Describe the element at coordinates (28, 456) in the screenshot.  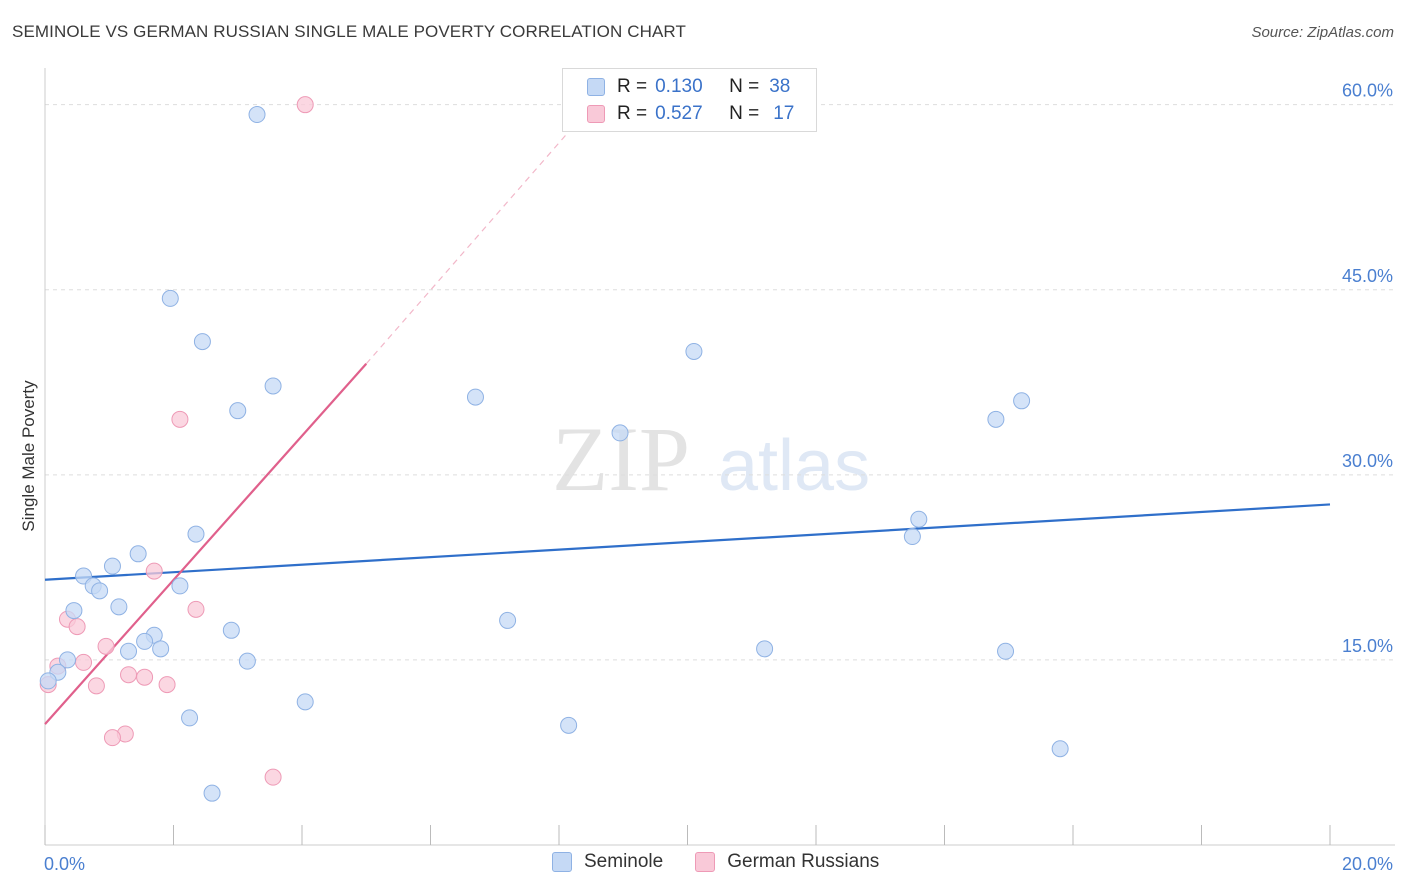
I see `y-axis-title: Single Male Poverty` at that location.